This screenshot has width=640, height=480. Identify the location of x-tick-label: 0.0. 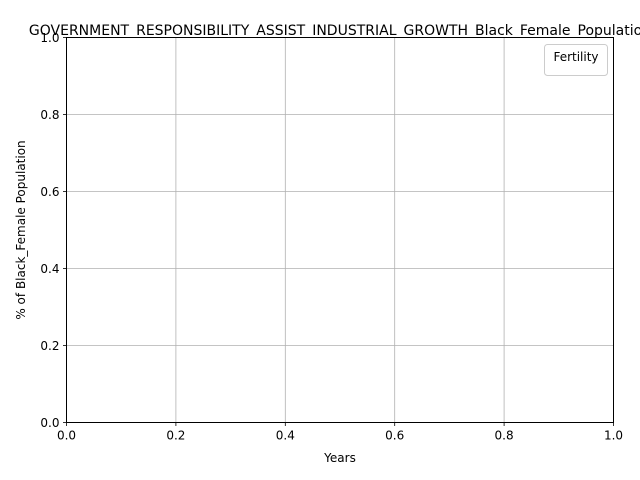
(66, 436).